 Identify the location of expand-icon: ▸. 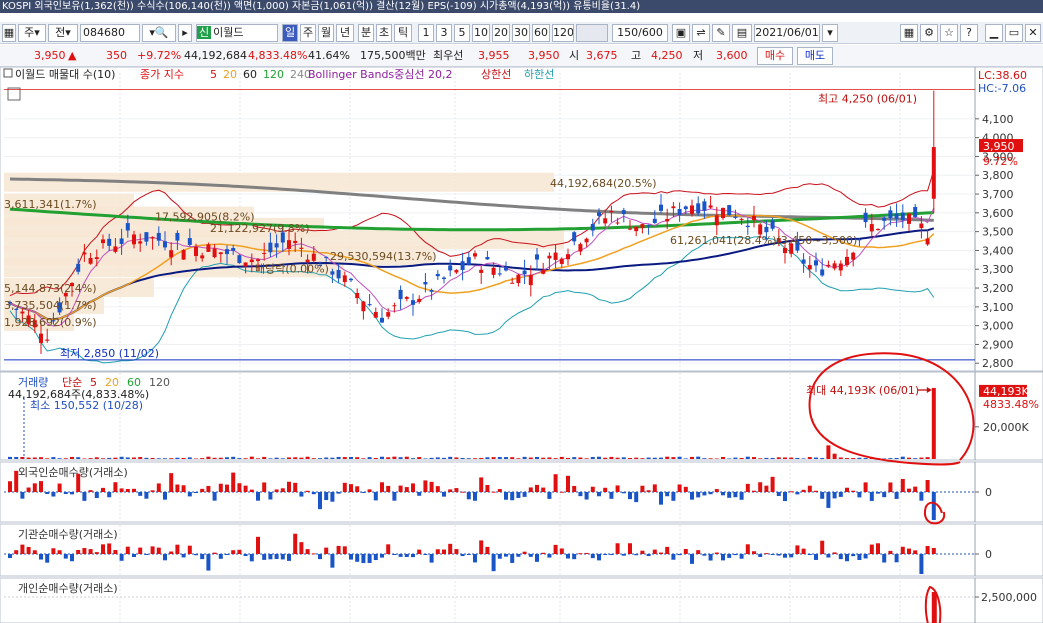
(185, 33).